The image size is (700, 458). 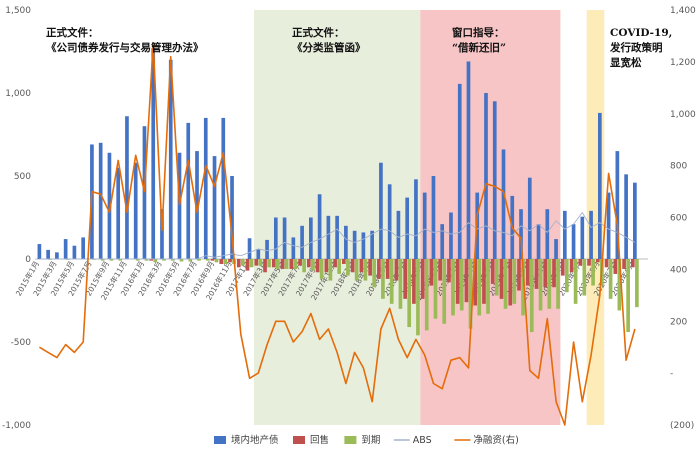 What do you see at coordinates (370, 440) in the screenshot?
I see `legend-label: 到期` at bounding box center [370, 440].